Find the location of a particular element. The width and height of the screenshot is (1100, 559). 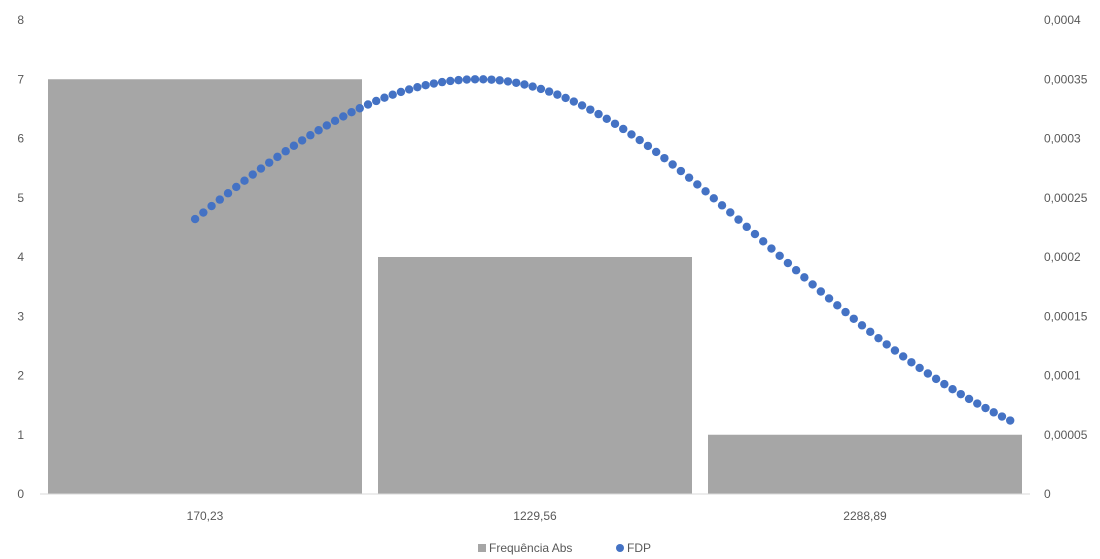

bar is located at coordinates (535, 375).